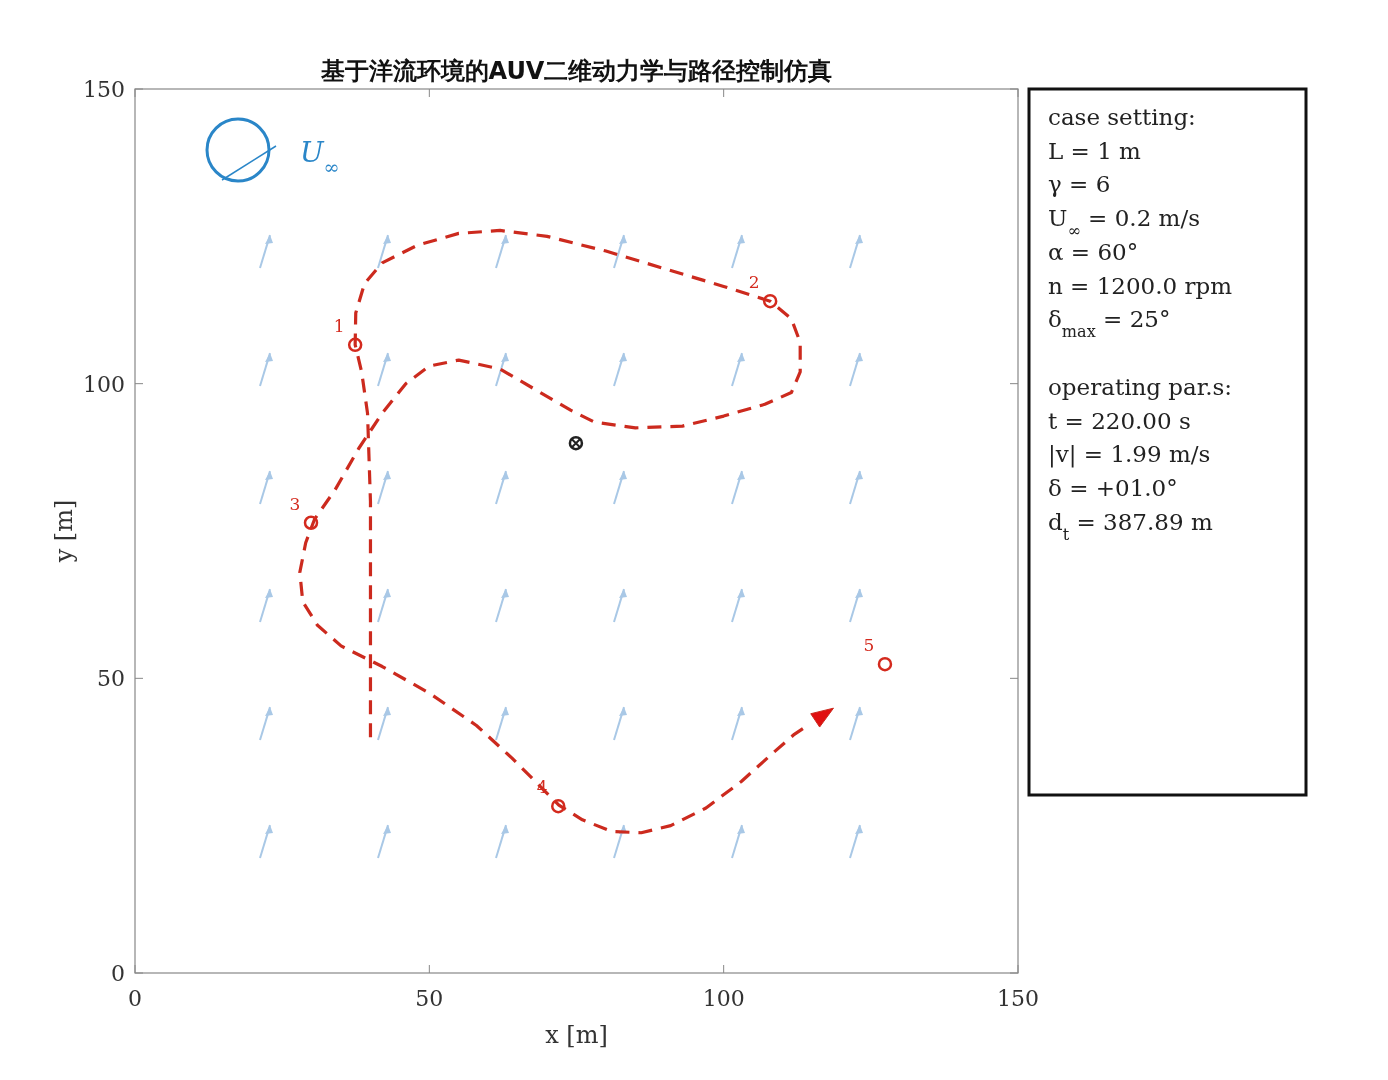 This screenshot has height=1080, width=1388. Describe the element at coordinates (111, 679) in the screenshot. I see `y-tick-label: 50` at that location.